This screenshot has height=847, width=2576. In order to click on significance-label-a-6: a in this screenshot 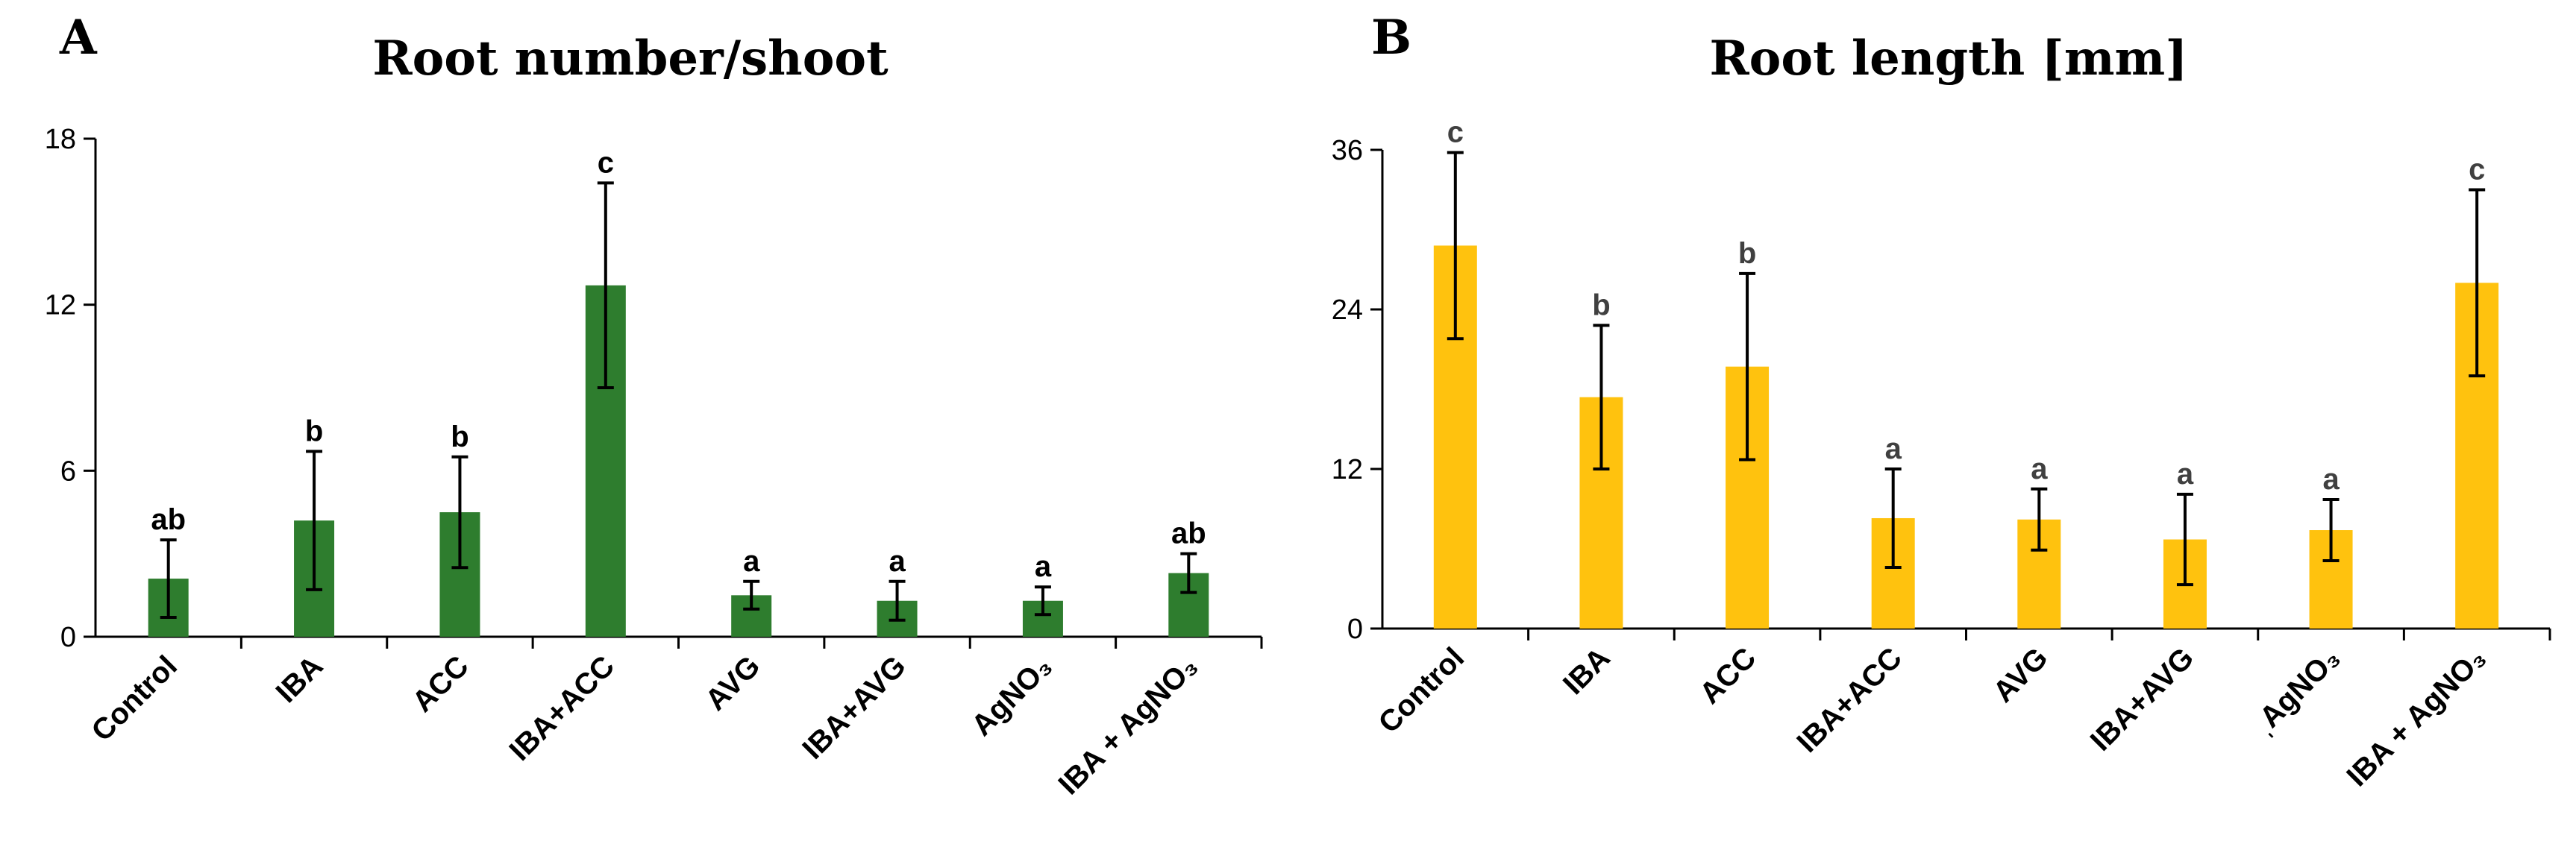, I will do `click(1043, 566)`.